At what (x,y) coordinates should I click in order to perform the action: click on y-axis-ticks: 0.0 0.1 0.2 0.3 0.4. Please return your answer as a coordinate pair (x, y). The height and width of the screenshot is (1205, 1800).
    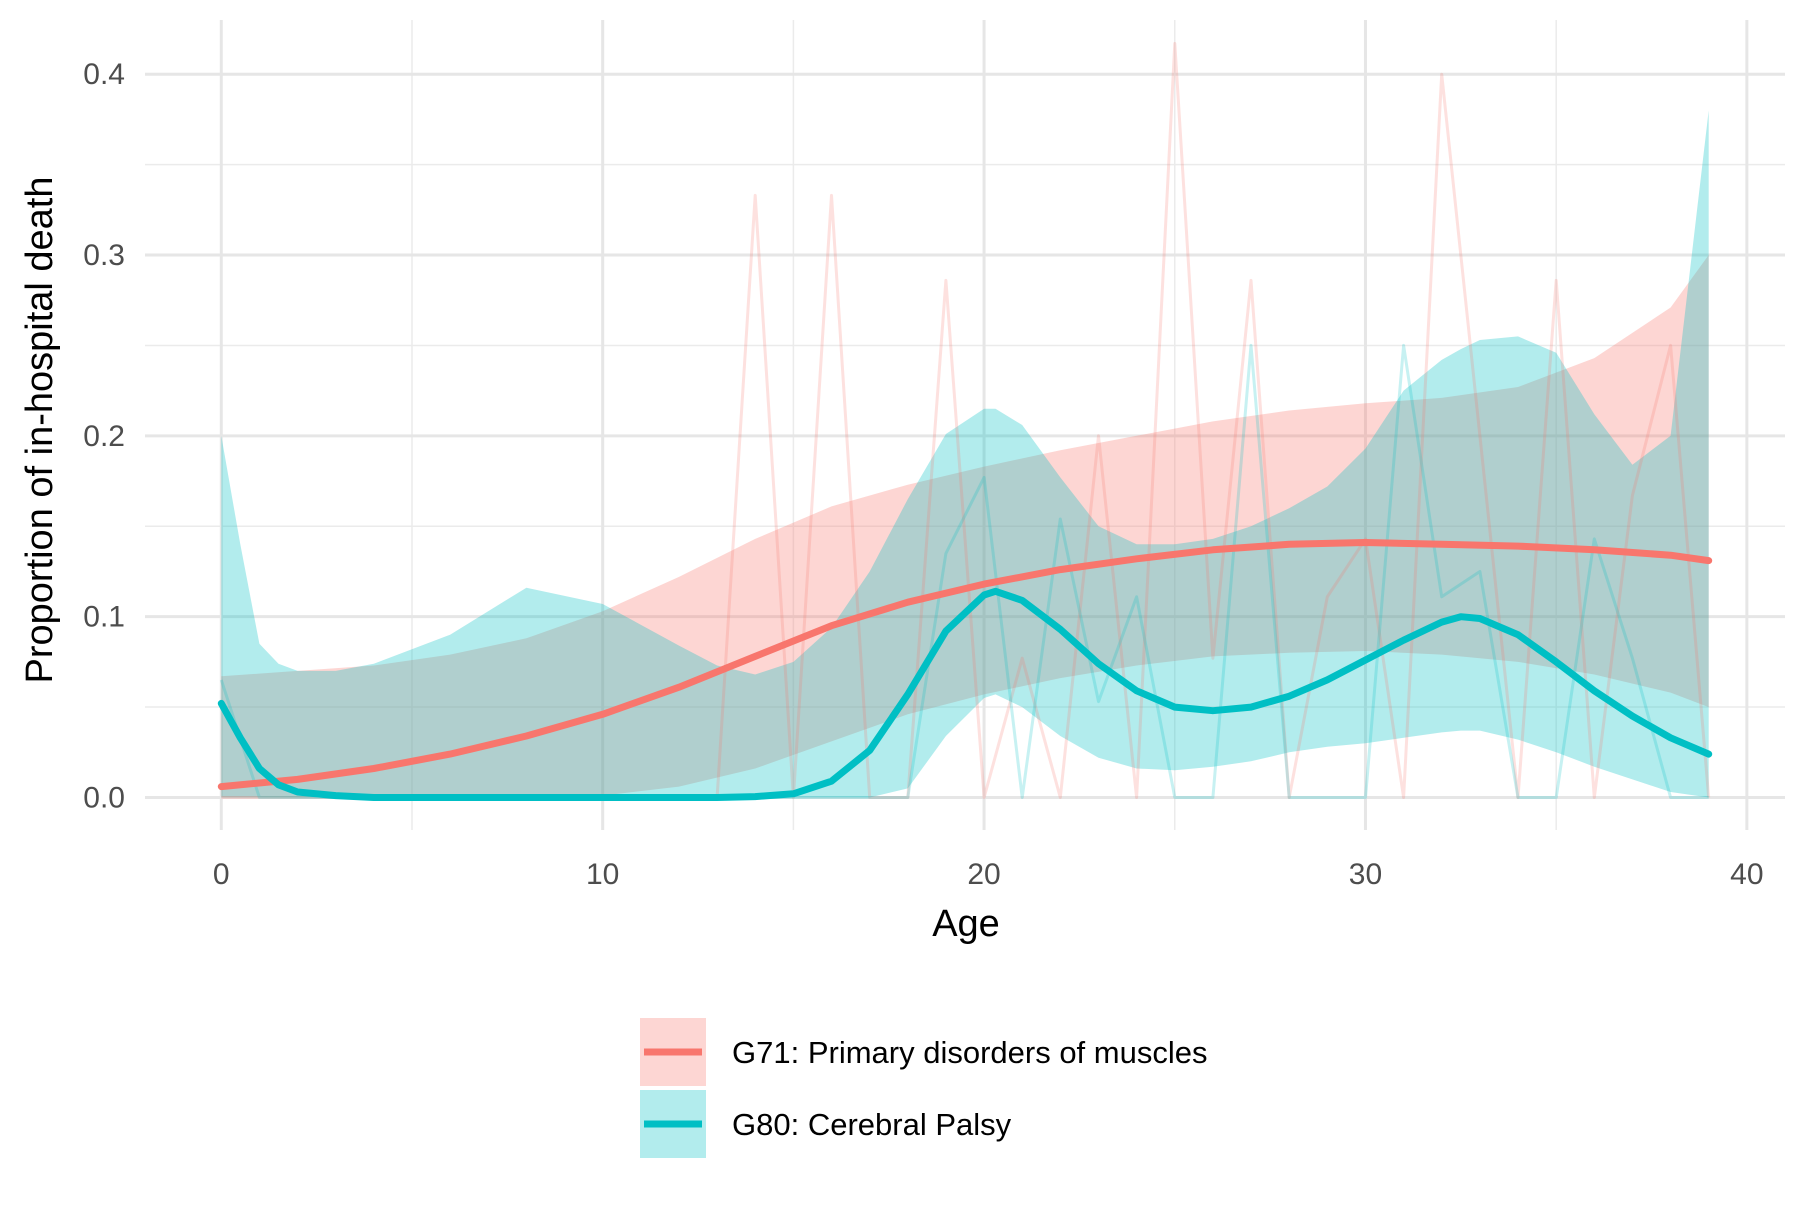
    Looking at the image, I should click on (104, 436).